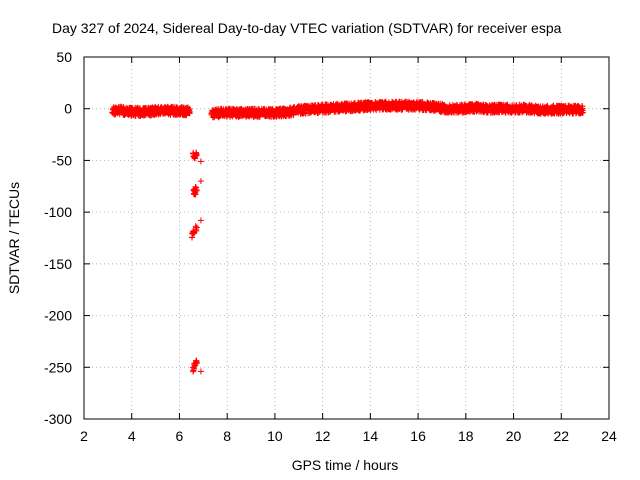 The width and height of the screenshot is (640, 480). Describe the element at coordinates (132, 436) in the screenshot. I see `x-tick-label: 4` at that location.